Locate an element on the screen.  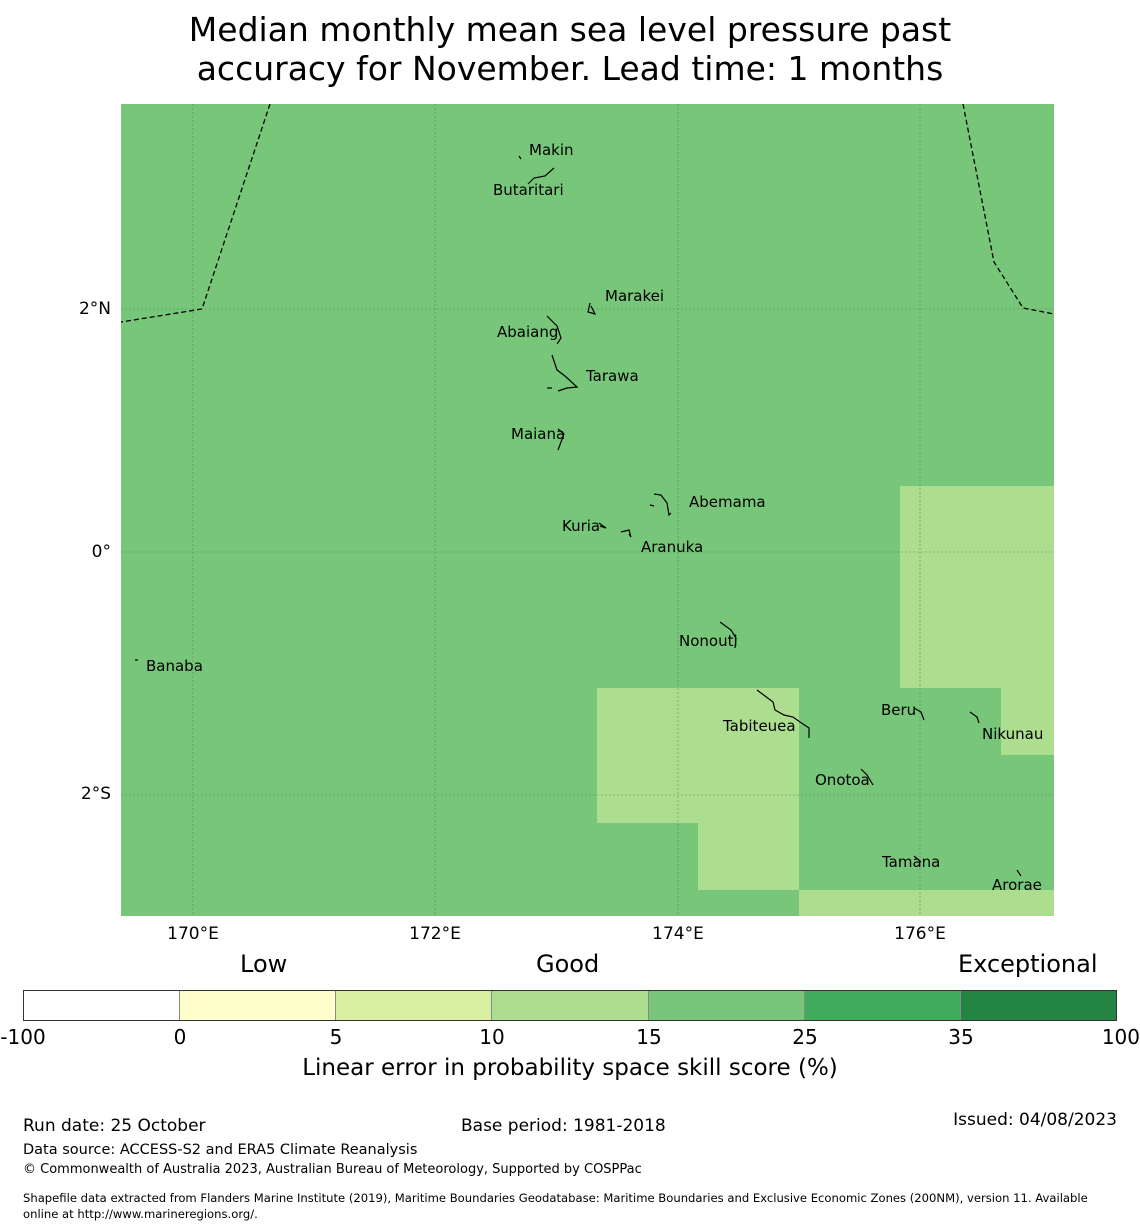
x-label-174e: 174°E is located at coordinates (678, 934).